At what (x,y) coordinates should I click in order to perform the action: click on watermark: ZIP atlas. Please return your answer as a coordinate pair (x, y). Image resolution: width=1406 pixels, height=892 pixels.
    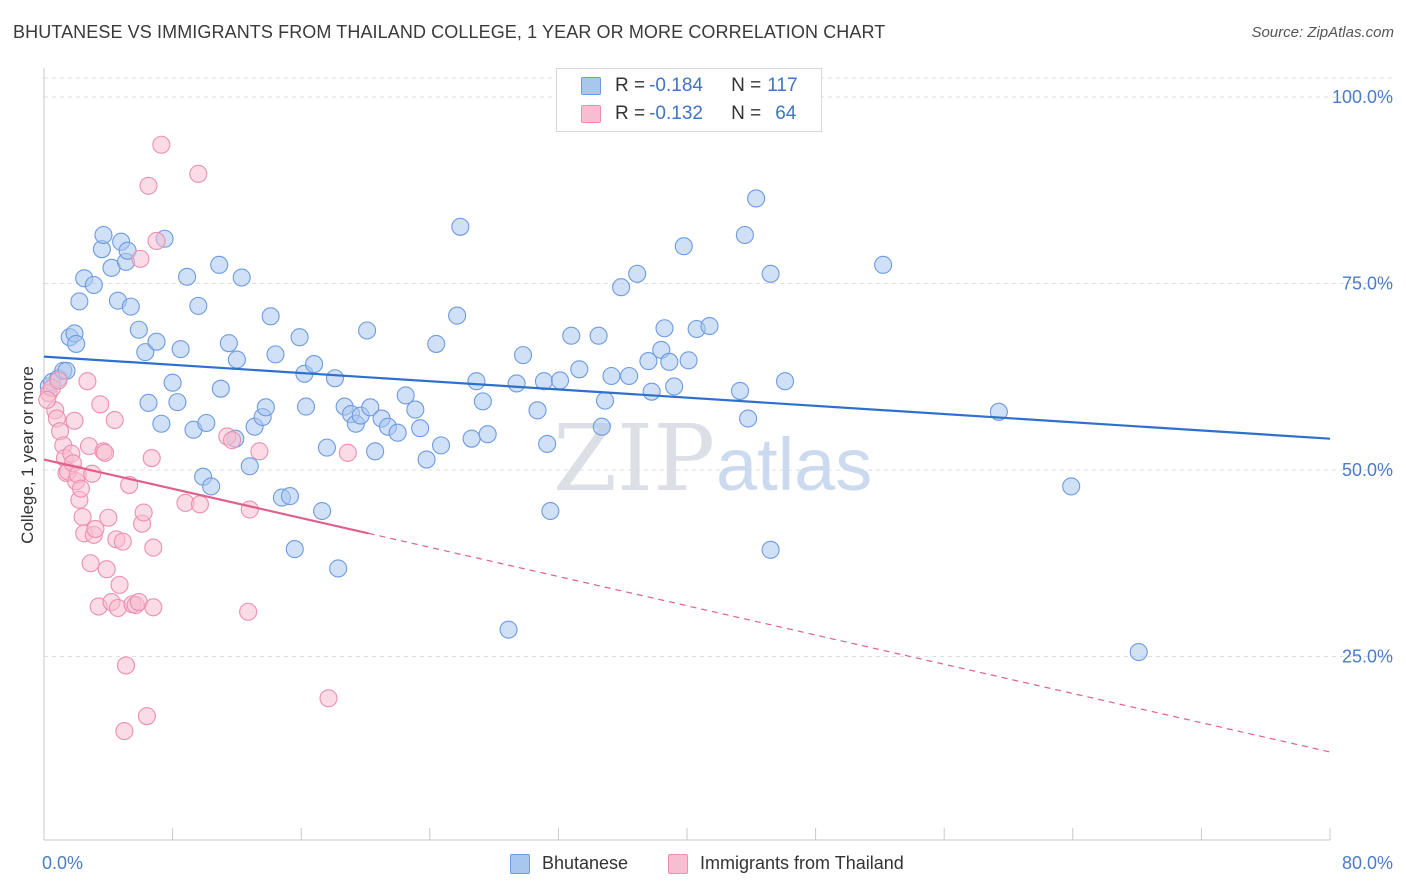
    Looking at the image, I should click on (712, 458).